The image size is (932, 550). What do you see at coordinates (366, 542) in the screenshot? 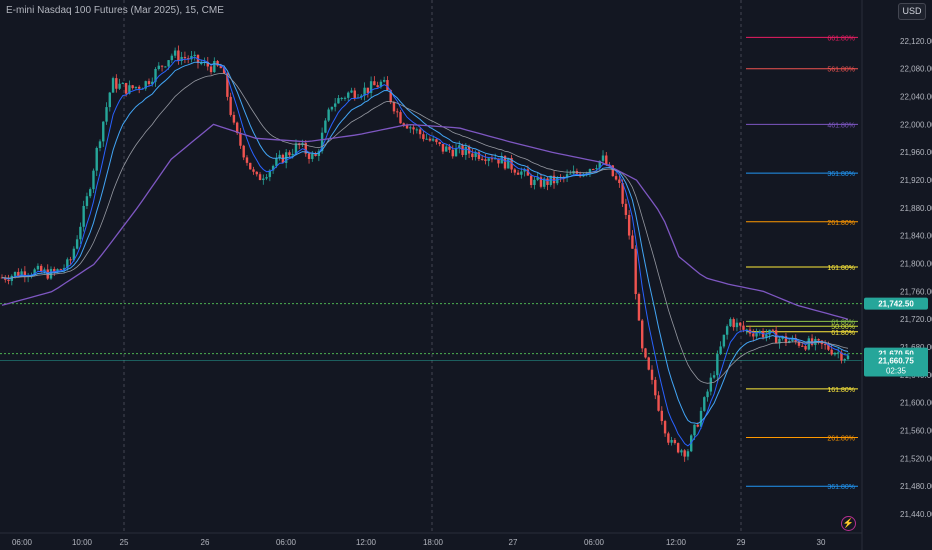
I see `x-tick-label: 12:00` at bounding box center [366, 542].